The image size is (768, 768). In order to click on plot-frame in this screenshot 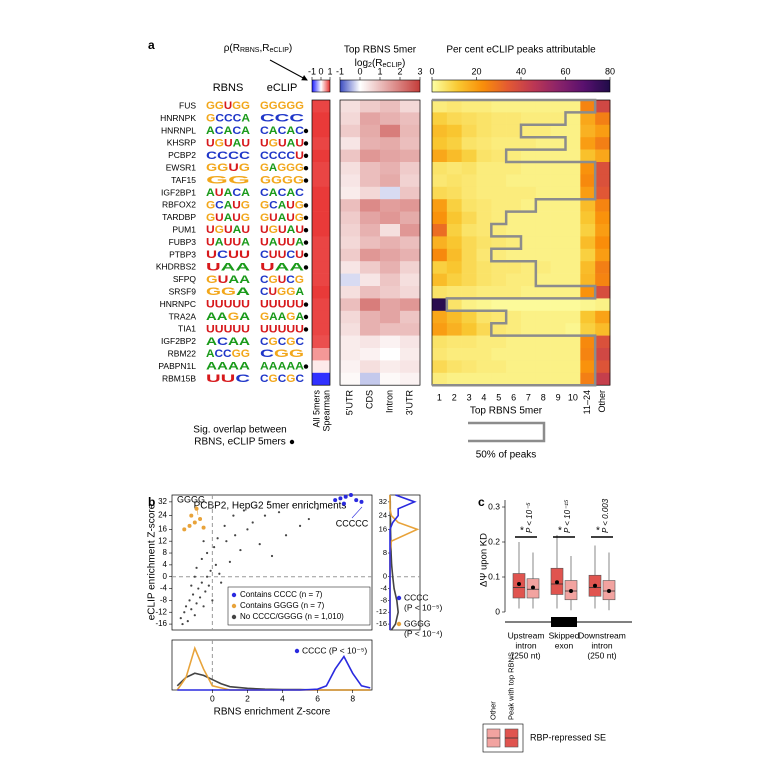, I will do `click(272, 562)`.